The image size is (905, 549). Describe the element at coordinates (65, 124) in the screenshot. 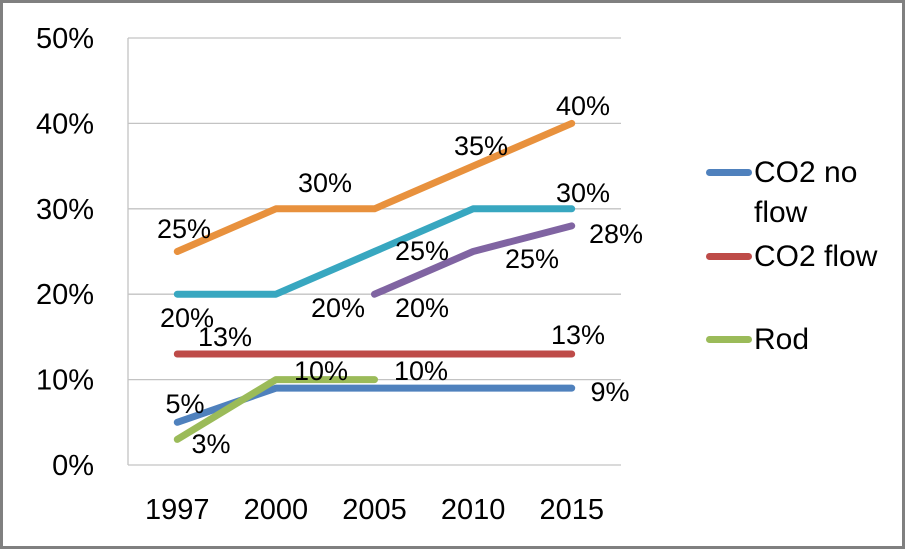

I see `y-axis-tick-label: 40%` at that location.